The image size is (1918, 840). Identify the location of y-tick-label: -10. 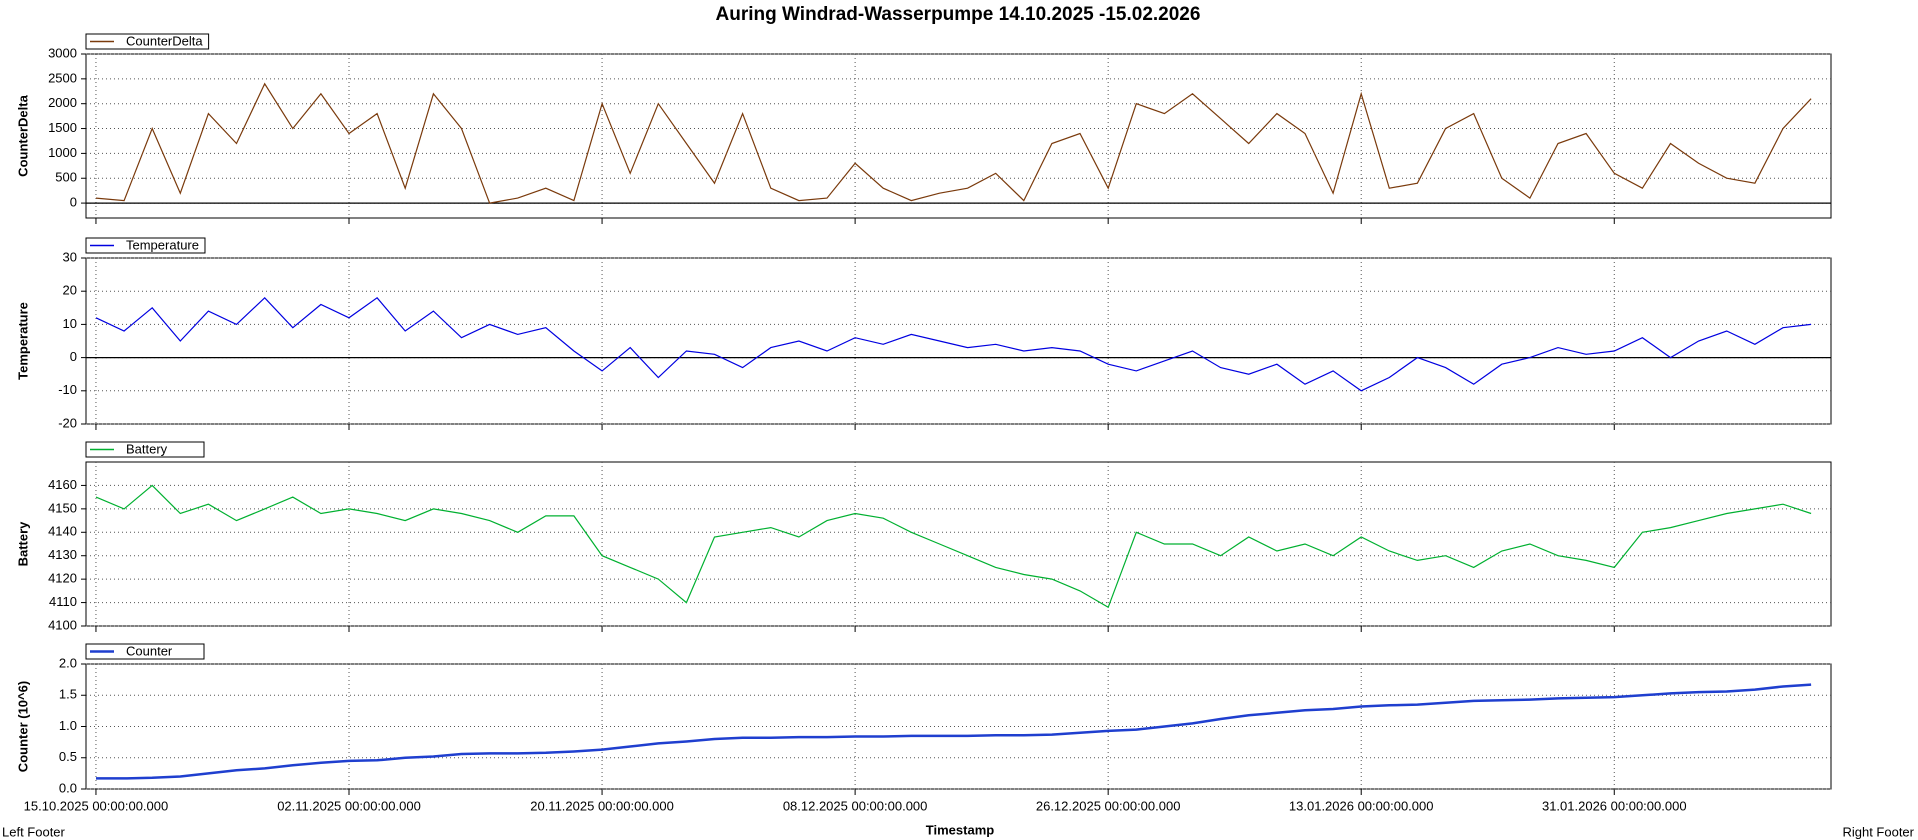
(67, 389).